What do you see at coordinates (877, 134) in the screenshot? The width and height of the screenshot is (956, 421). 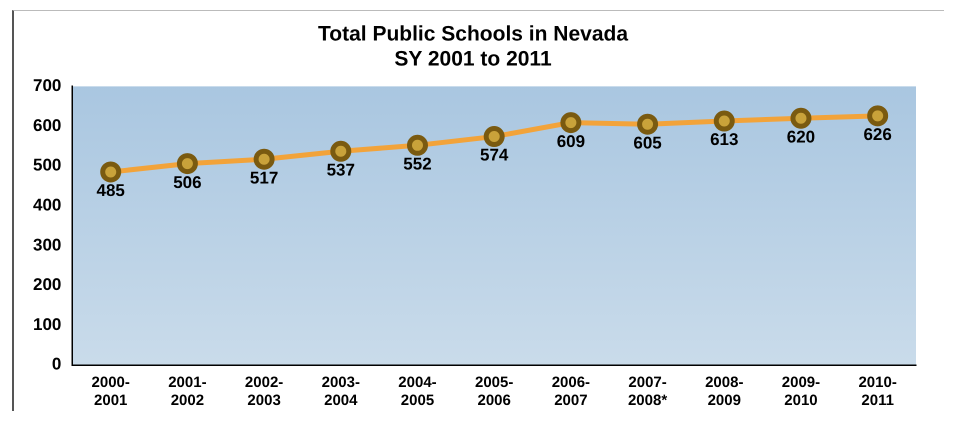 I see `data-label: 626` at bounding box center [877, 134].